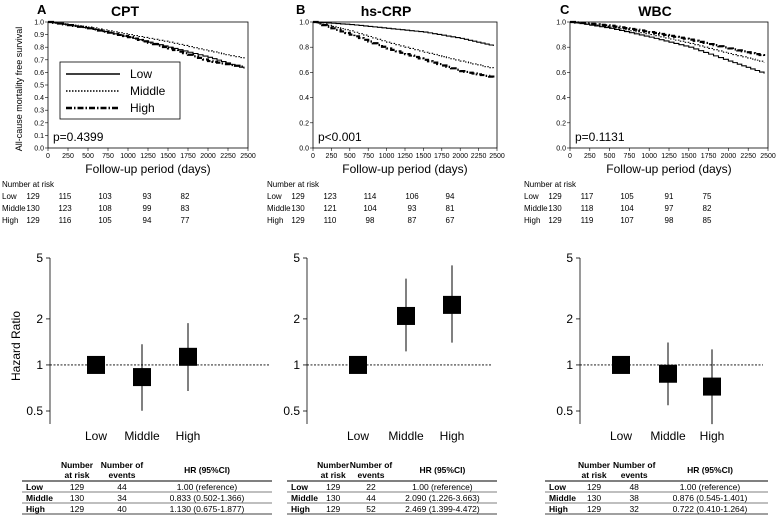 The image size is (778, 520). Describe the element at coordinates (39, 149) in the screenshot. I see `km-a-ytick-label: 0.0` at that location.